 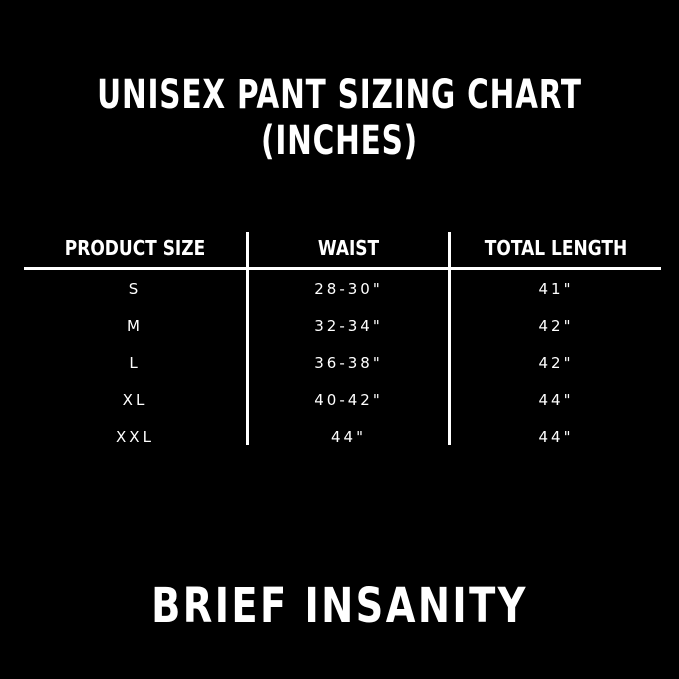 What do you see at coordinates (348, 248) in the screenshot?
I see `column-header: WAIST` at bounding box center [348, 248].